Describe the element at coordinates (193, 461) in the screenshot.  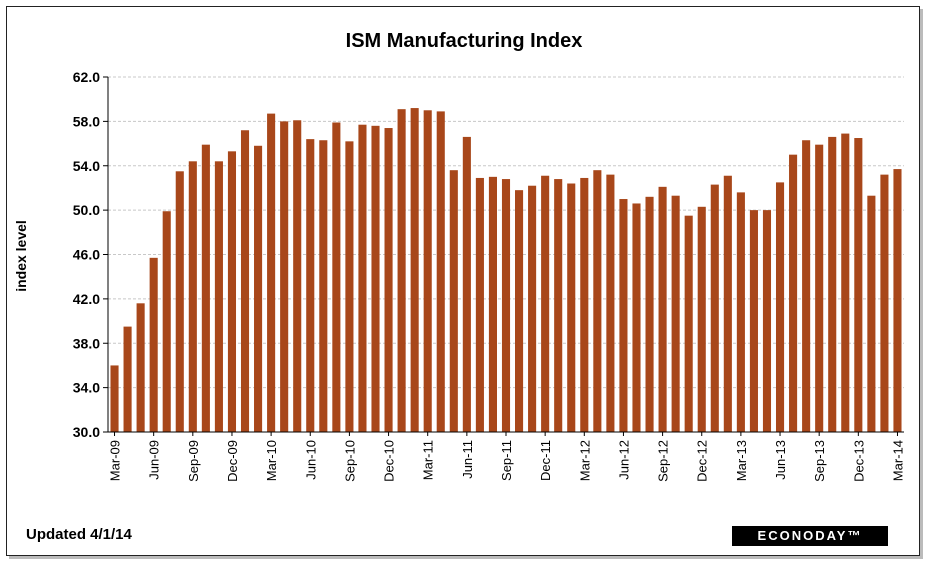
I see `x-tick-label: Sep-09` at that location.